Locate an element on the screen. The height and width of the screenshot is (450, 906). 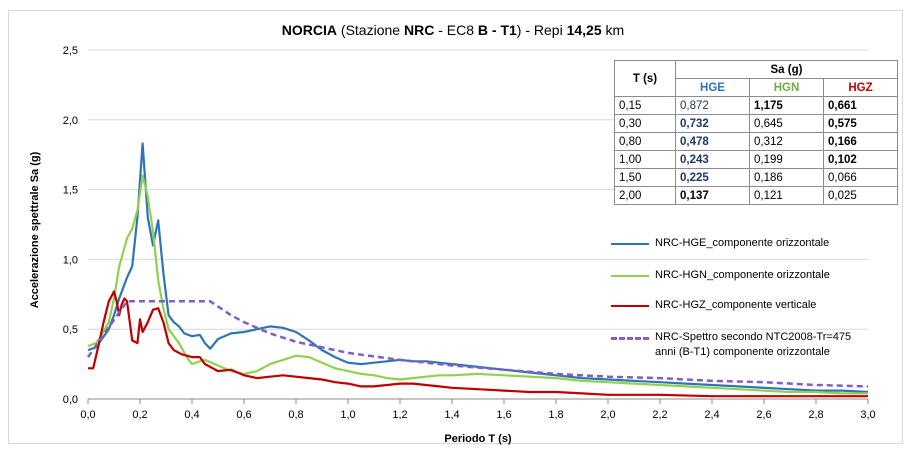
period-cell: 1,00 is located at coordinates (645, 159).